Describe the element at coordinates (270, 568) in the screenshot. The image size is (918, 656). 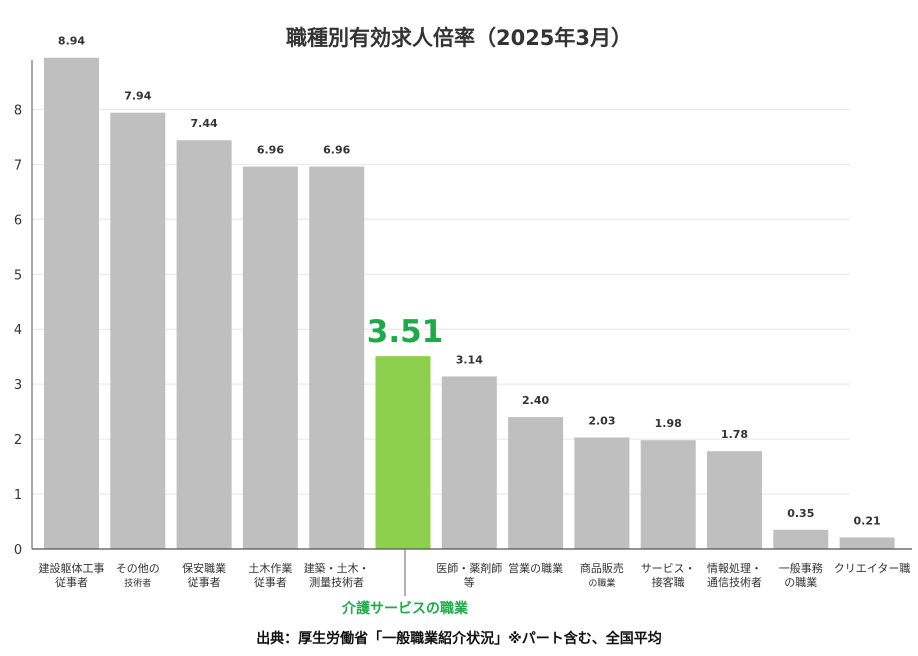
I see `category-label: 土木作業` at that location.